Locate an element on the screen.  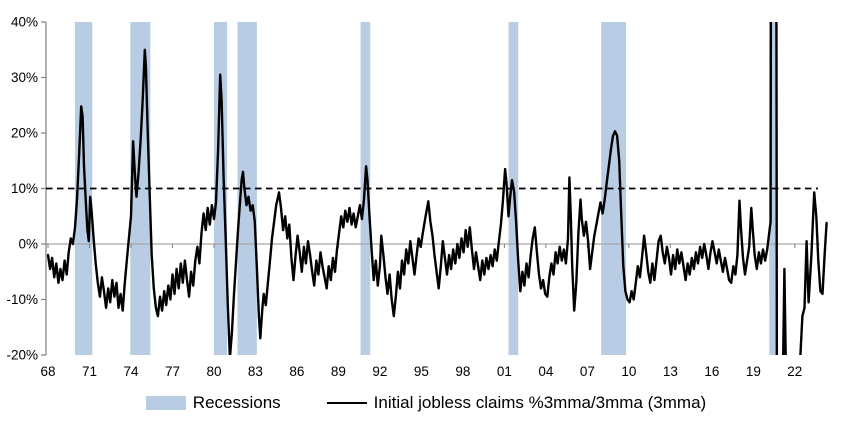
y-tick-label: 40% is located at coordinates (24, 22).